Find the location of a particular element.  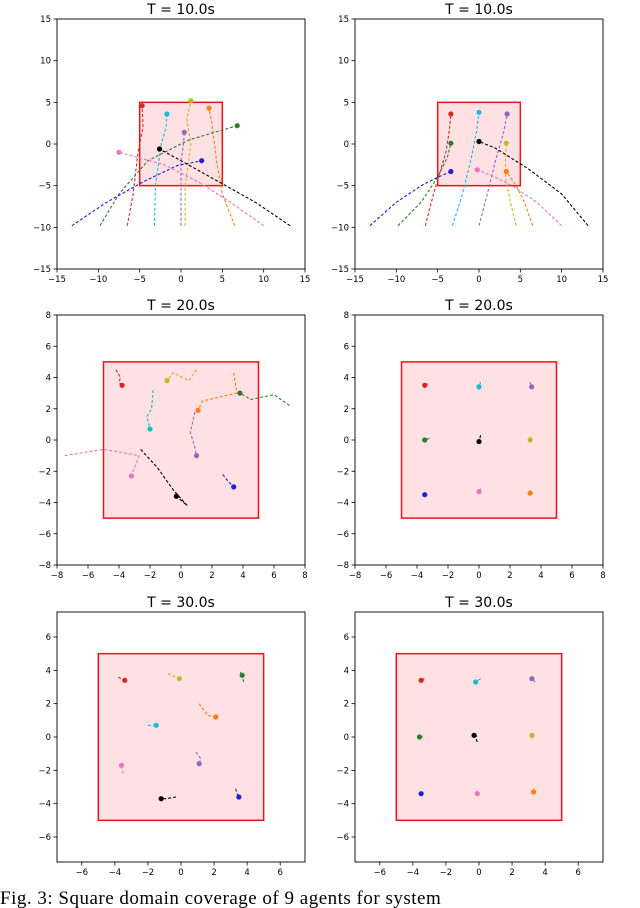

x-tick-label: 8 is located at coordinates (602, 576).